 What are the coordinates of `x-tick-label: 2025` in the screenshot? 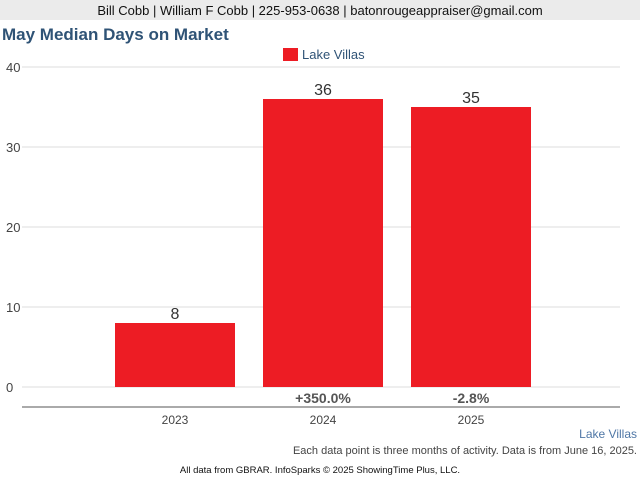 It's located at (471, 420).